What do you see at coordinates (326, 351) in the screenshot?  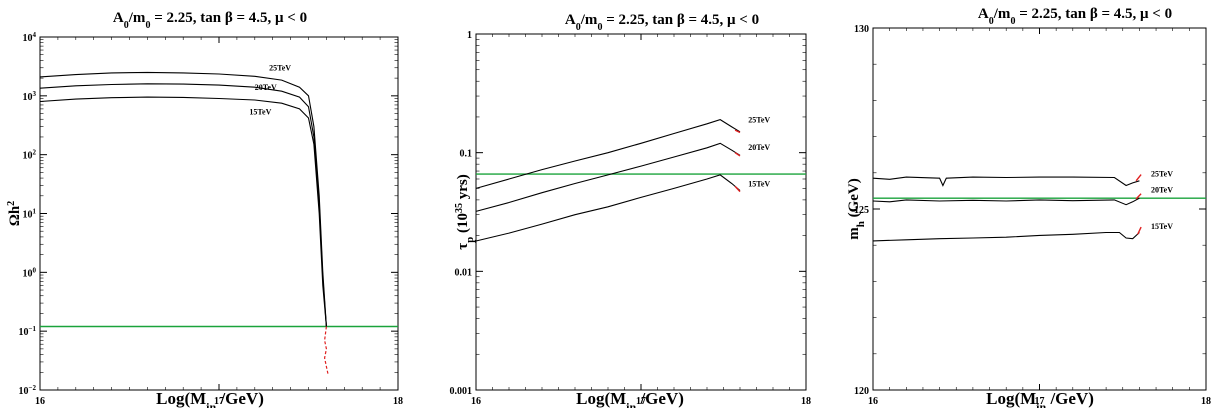 I see `red-tail-mark` at bounding box center [326, 351].